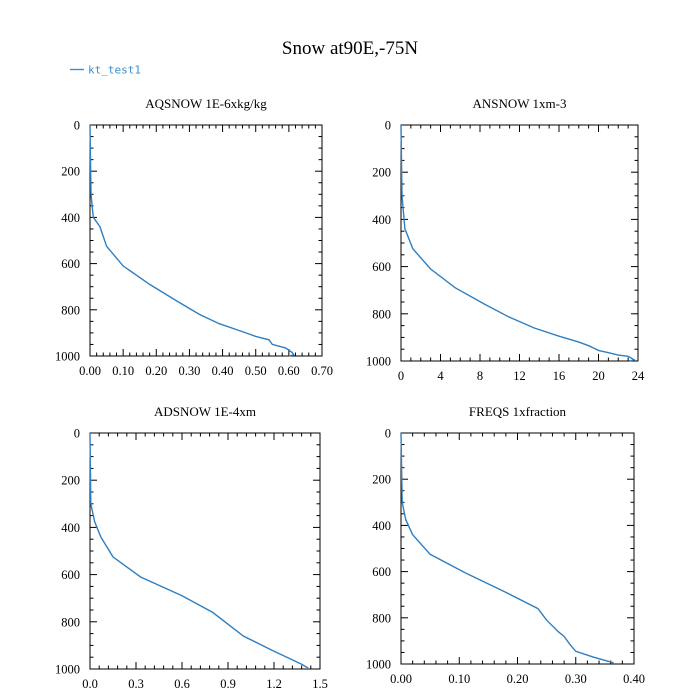 The height and width of the screenshot is (700, 700). I want to click on panel-title: AQSNOW 1E-6xkg/kg, so click(206, 103).